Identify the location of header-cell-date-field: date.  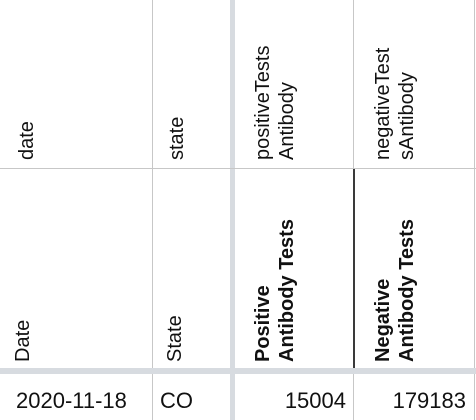
(27, 140).